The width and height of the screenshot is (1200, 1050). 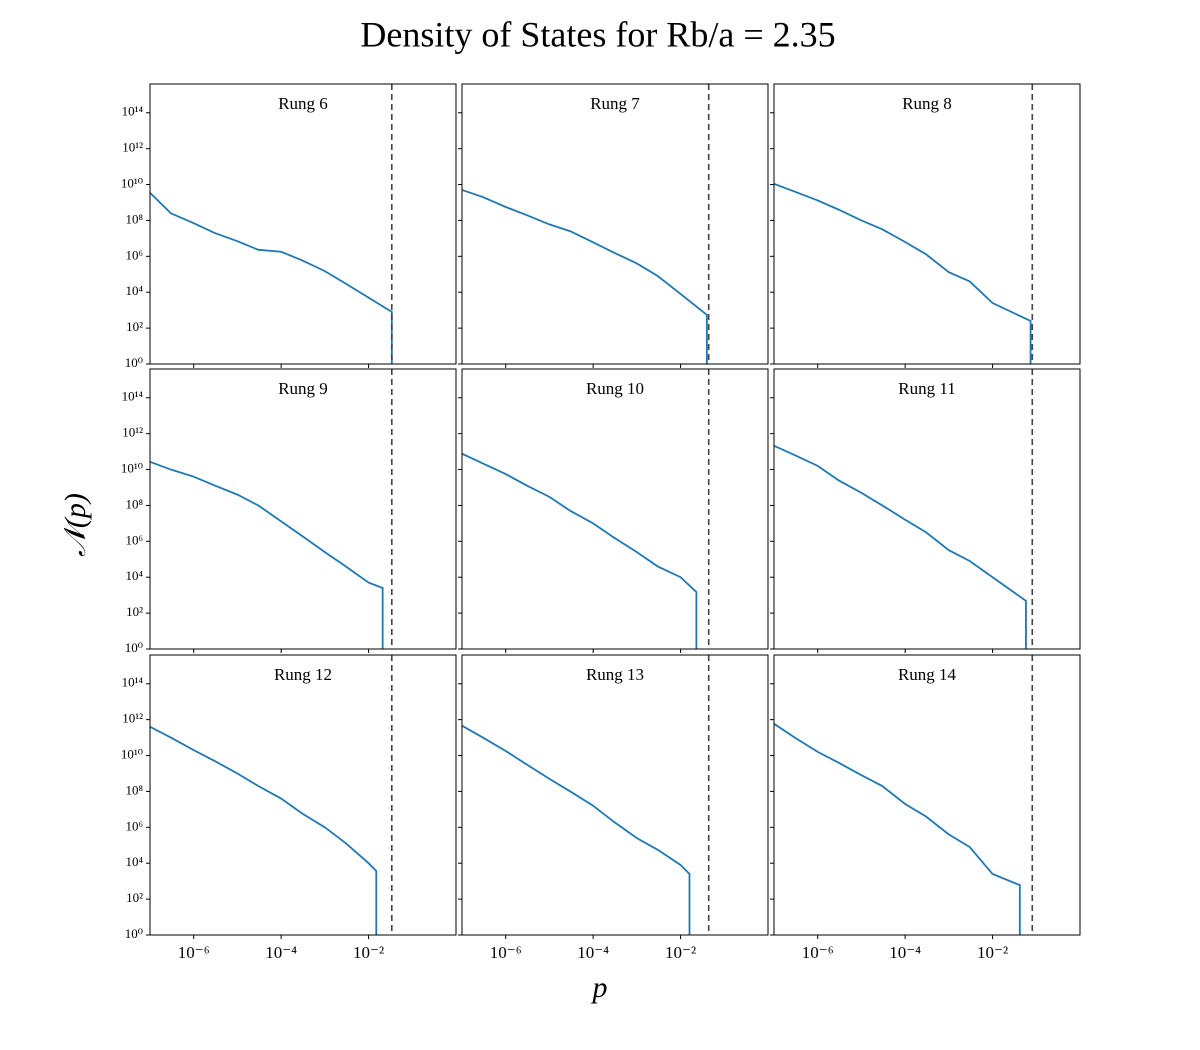 I want to click on y-axis-label: 𝒩(p), so click(x=75, y=525).